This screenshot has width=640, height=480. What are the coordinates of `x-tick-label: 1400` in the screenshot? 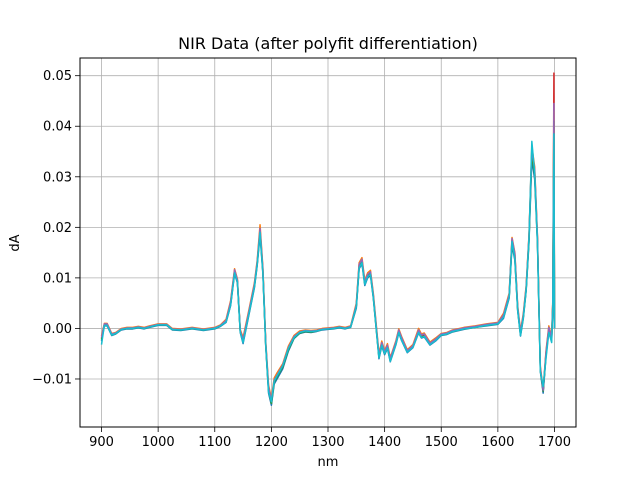 It's located at (384, 442).